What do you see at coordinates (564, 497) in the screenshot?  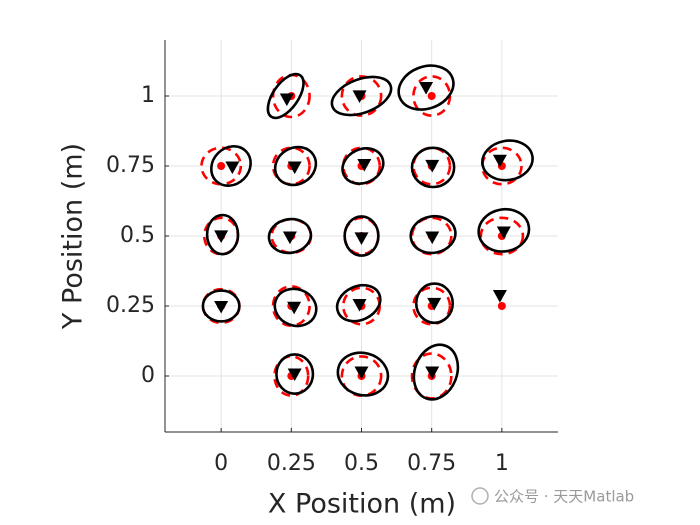 I see `watermark-text: 公众号 · 天天Matlab` at bounding box center [564, 497].